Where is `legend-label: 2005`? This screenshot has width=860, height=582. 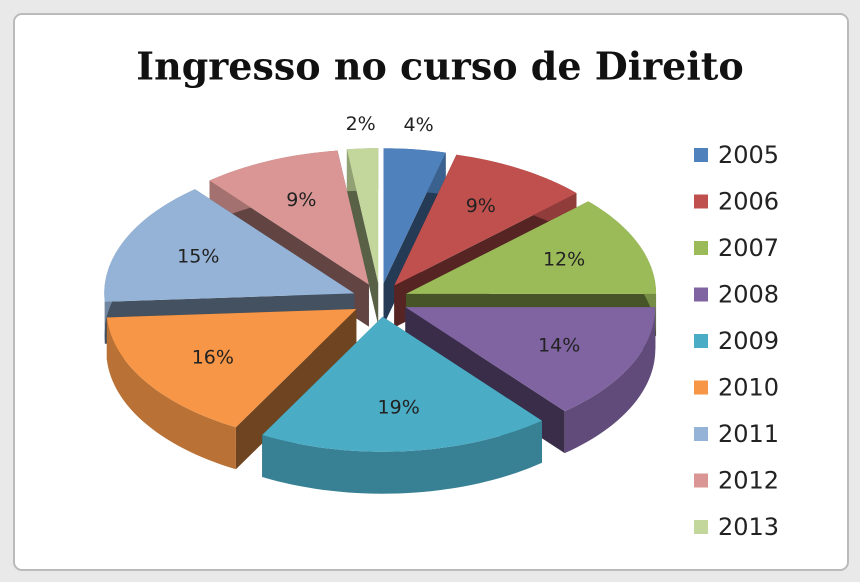 legend-label: 2005 is located at coordinates (748, 155).